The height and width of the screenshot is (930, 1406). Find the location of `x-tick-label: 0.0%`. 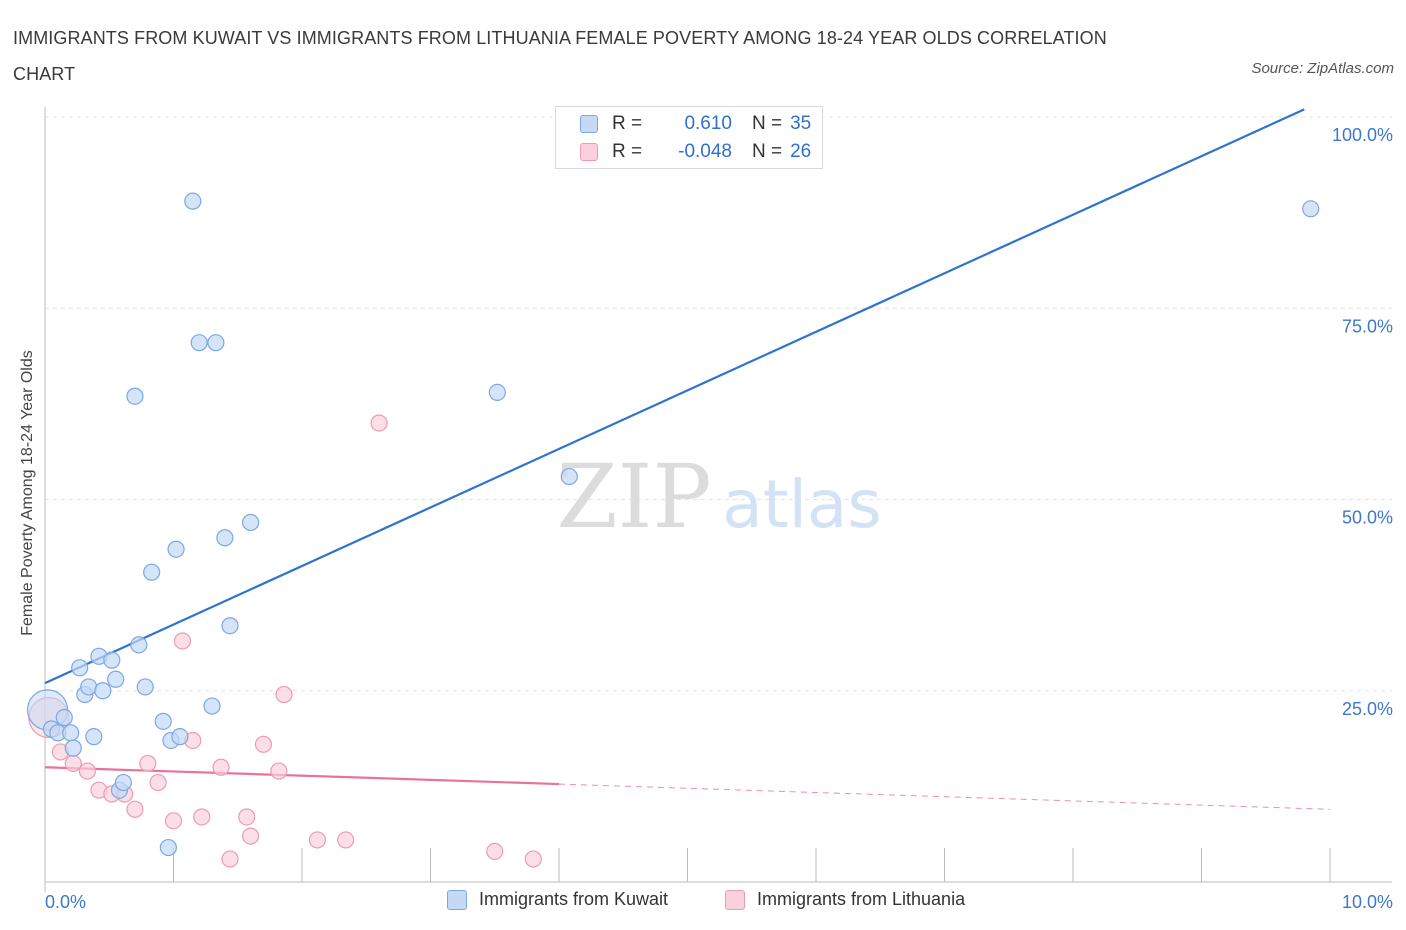

x-tick-label: 0.0% is located at coordinates (65, 902).